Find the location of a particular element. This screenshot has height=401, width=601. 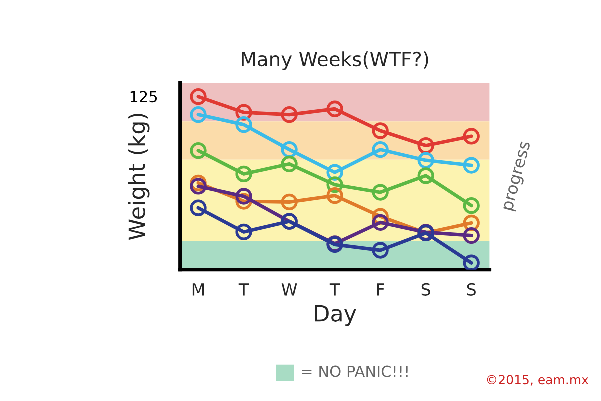

y-axis-title: Weight (kg) is located at coordinates (139, 177).